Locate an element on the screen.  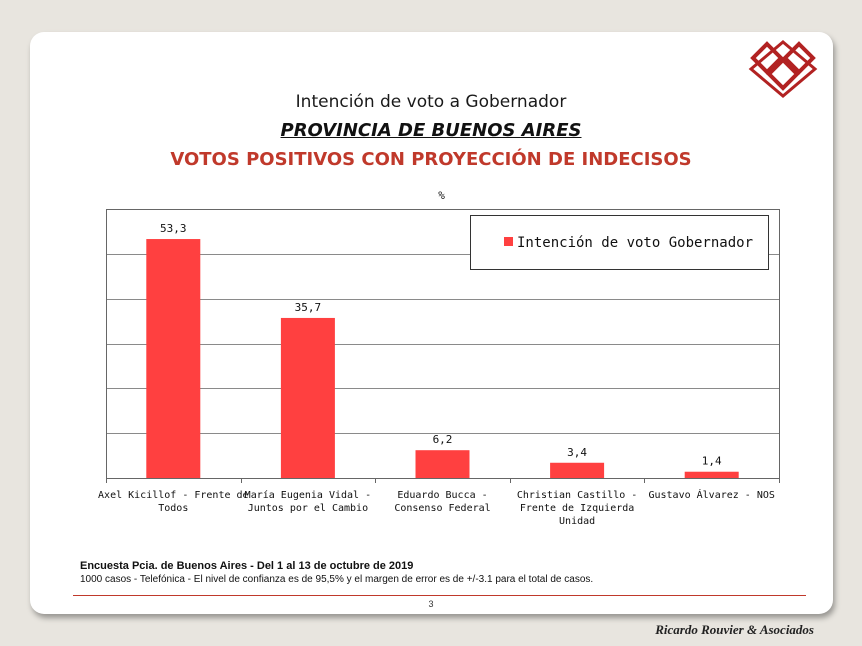
footer-divider is located at coordinates (439, 595).